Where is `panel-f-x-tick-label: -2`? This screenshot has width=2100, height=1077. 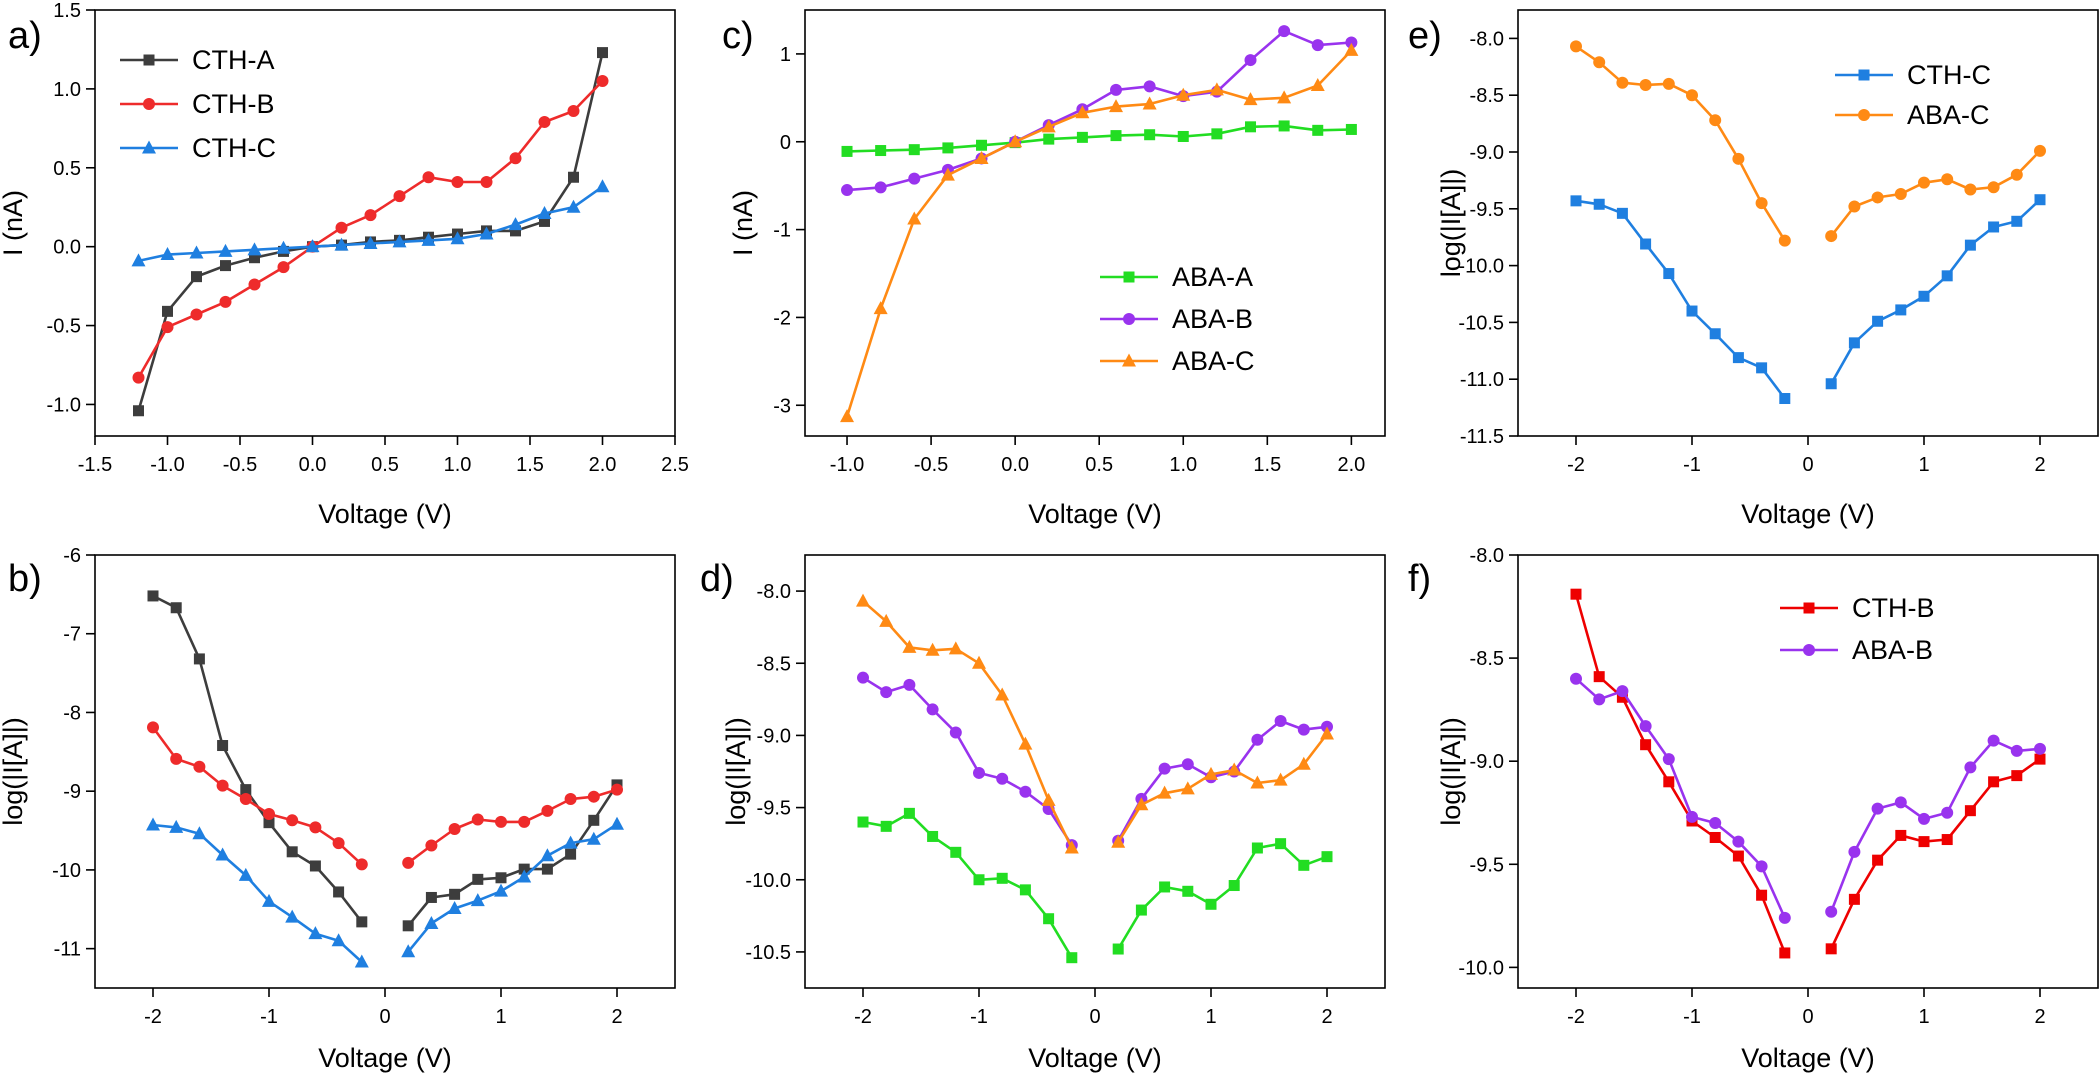 panel-f-x-tick-label: -2 is located at coordinates (1576, 1017).